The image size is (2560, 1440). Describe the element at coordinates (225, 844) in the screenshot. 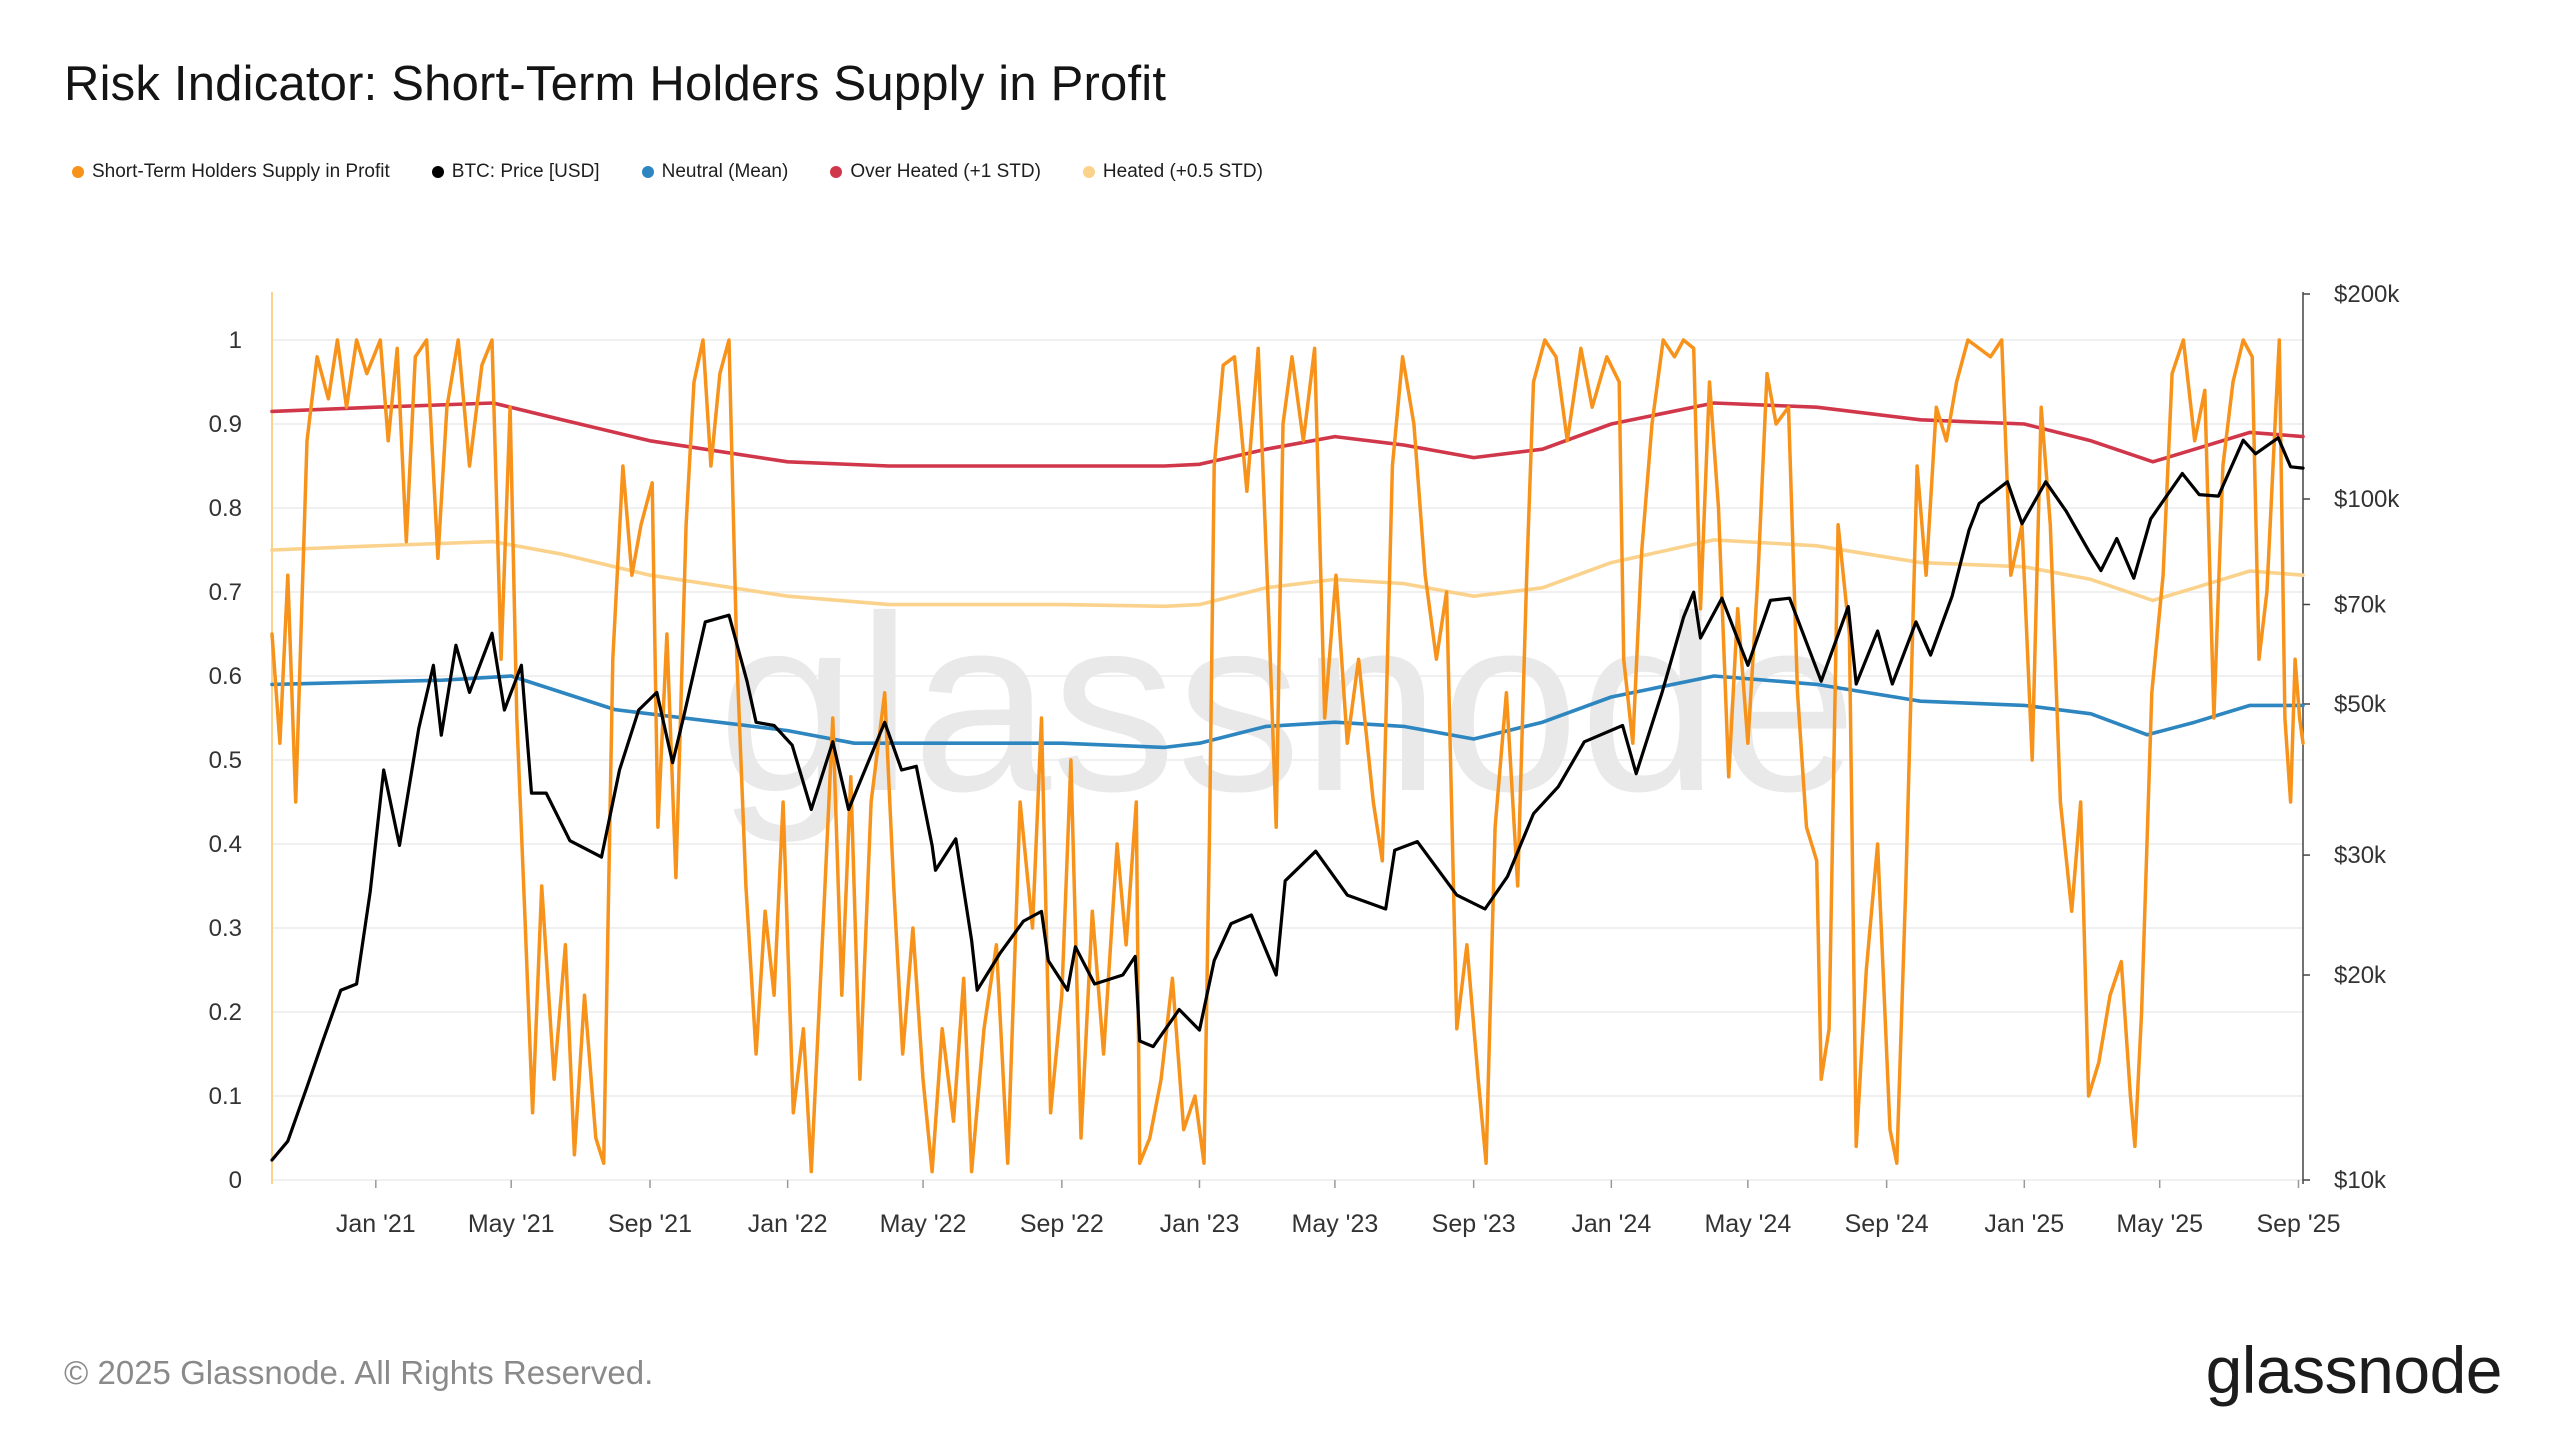

I see `y-left-tick-label: 0.4` at that location.